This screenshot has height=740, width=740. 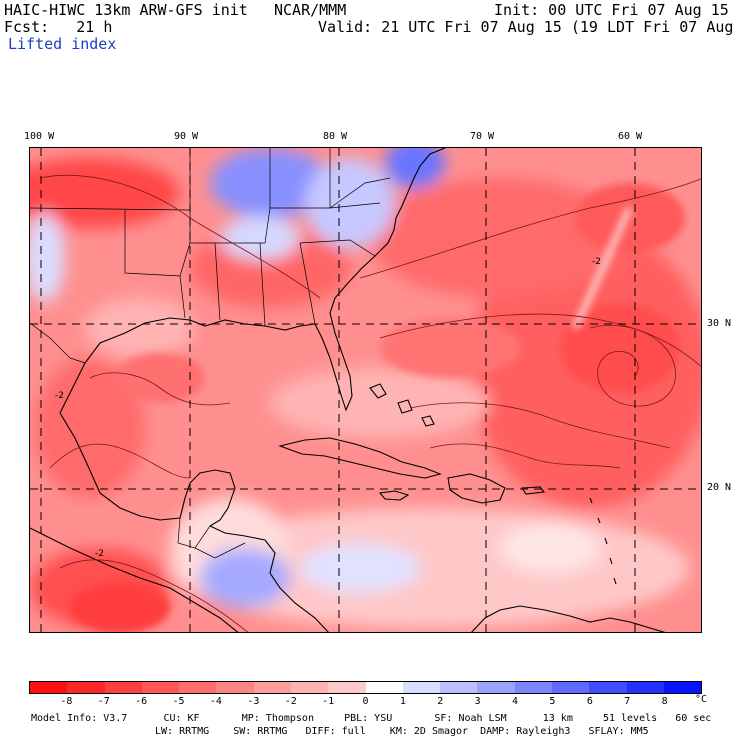 I want to click on island-cuba, so click(x=360, y=458).